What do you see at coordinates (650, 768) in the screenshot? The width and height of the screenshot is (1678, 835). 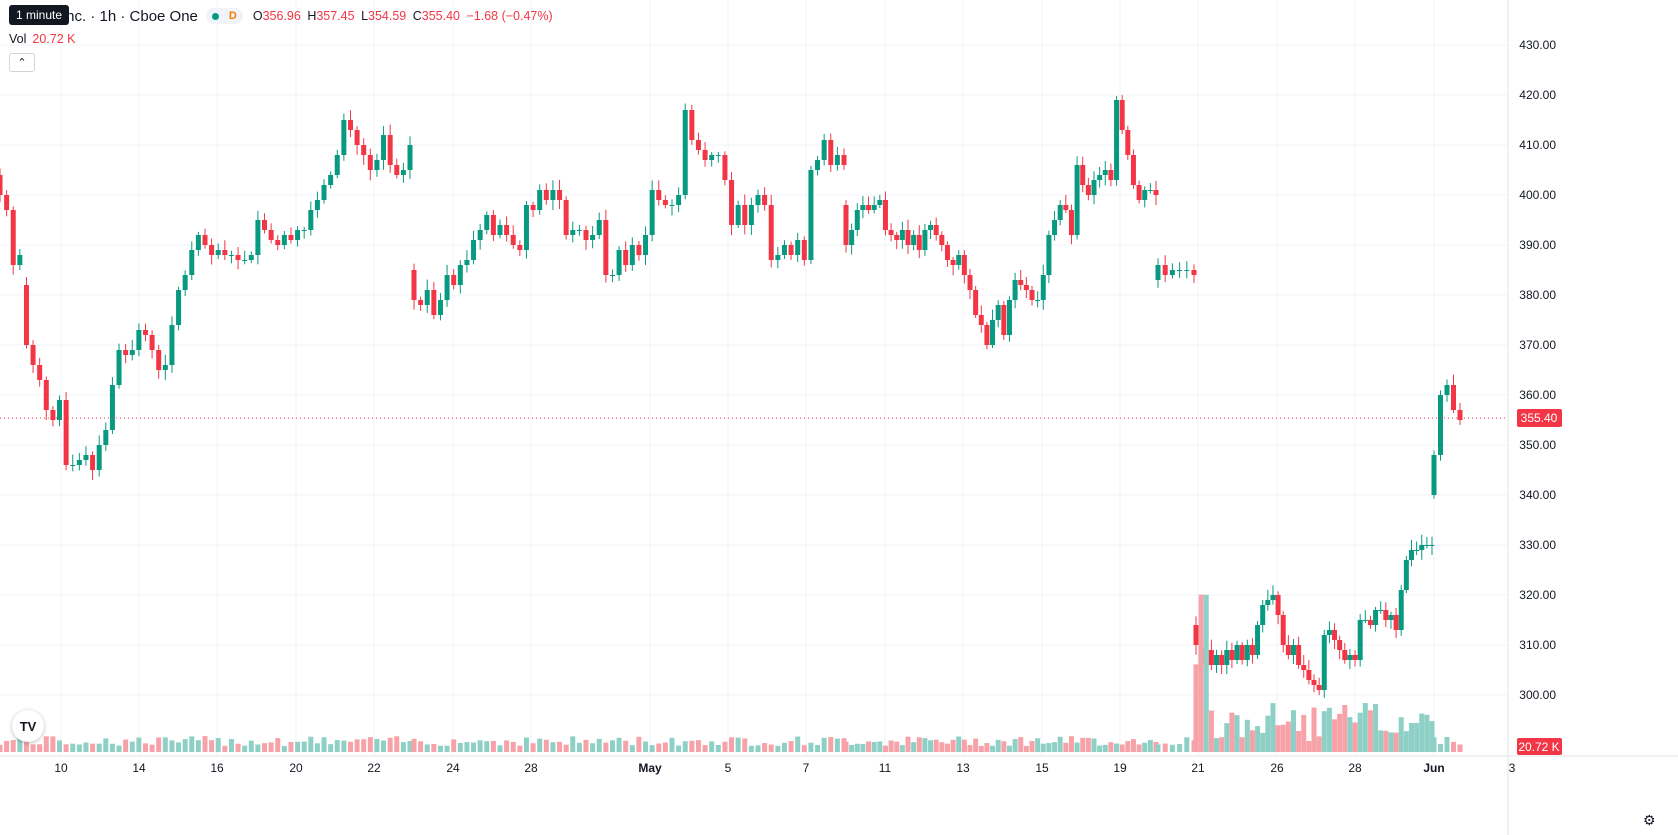 I see `x-tick-label: May` at bounding box center [650, 768].